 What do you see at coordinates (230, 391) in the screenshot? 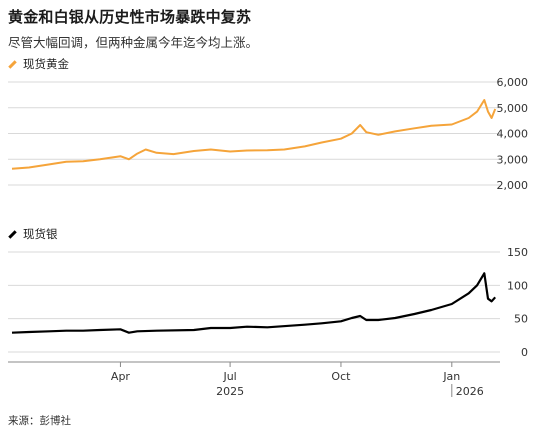
I see `x-year-label: 2025` at bounding box center [230, 391].